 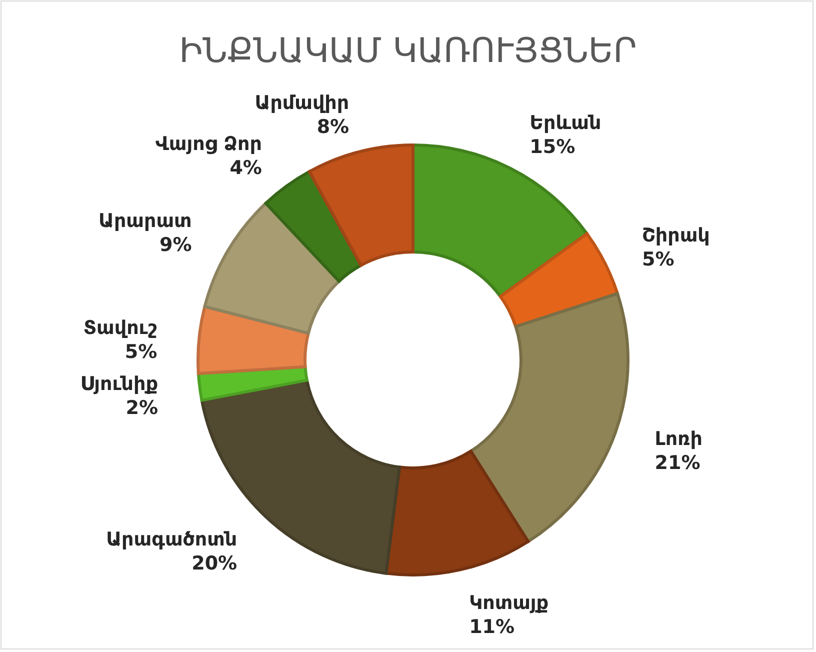 I want to click on slice-label: Շիրակ, so click(x=676, y=235).